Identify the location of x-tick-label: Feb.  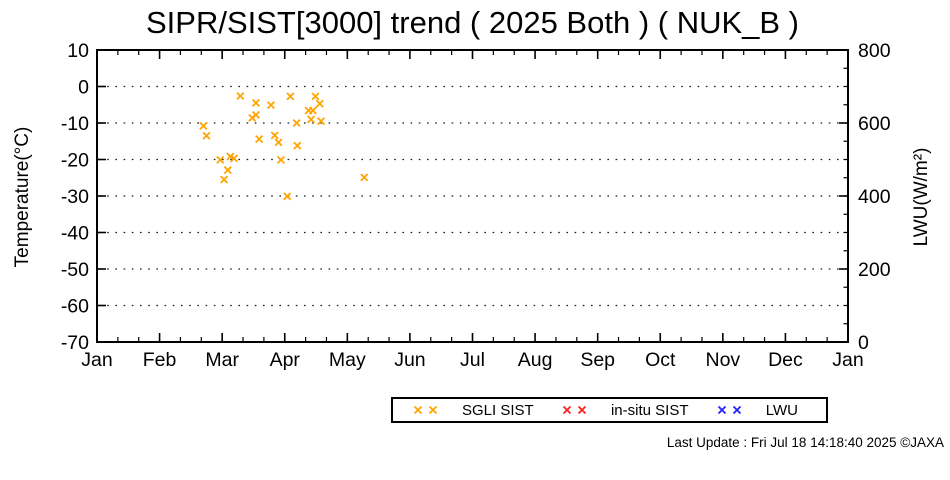
(160, 360).